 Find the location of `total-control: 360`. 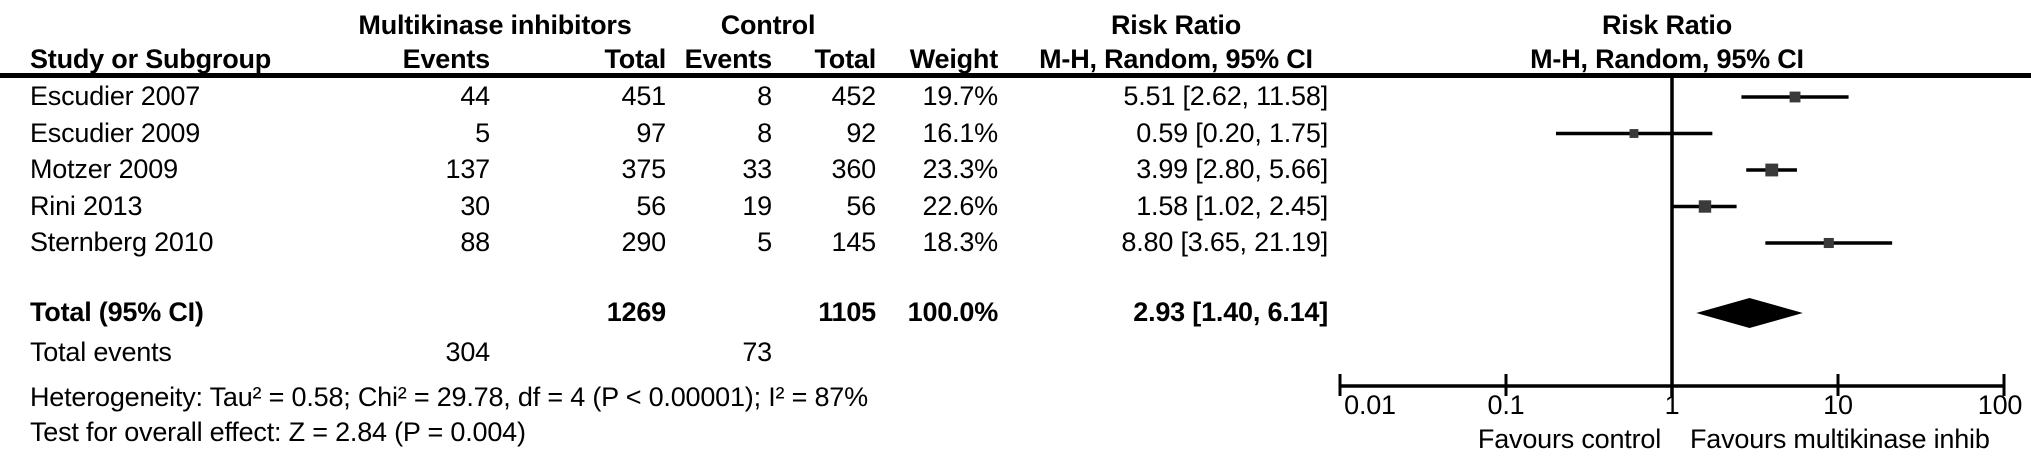

total-control: 360 is located at coordinates (854, 169).